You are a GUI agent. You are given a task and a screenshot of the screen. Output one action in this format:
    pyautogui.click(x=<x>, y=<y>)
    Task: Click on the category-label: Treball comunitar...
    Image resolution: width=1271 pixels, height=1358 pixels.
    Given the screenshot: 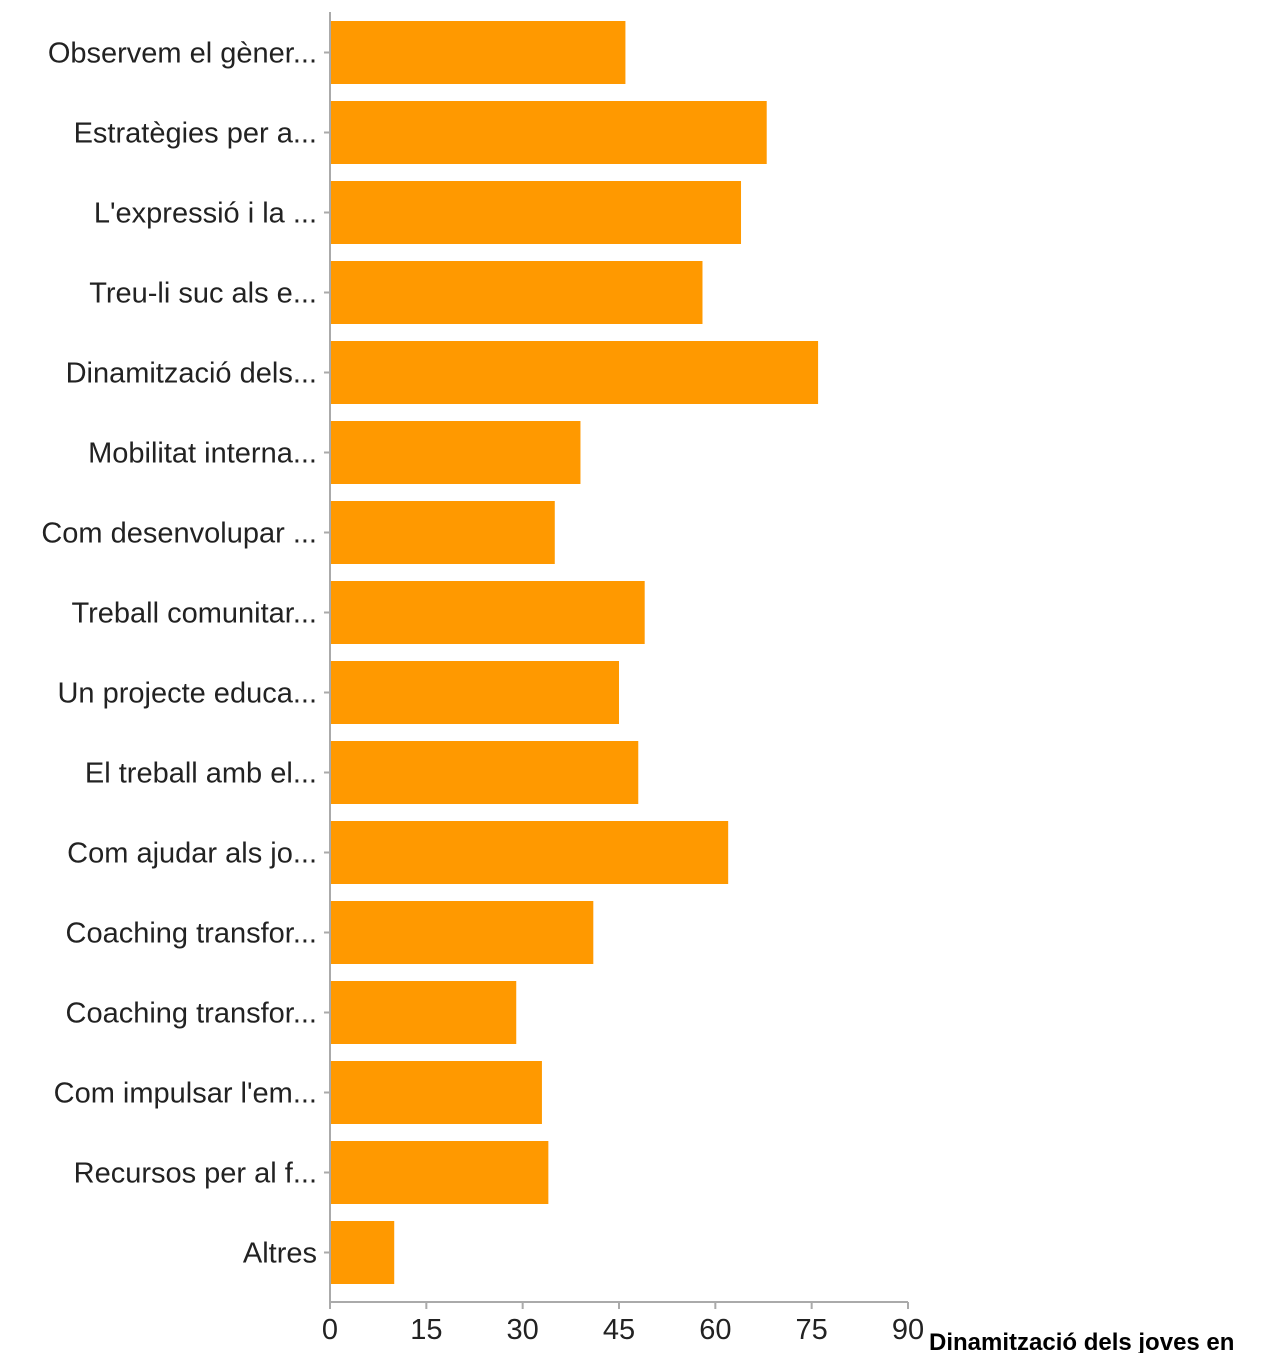 What is the action you would take?
    pyautogui.click(x=194, y=614)
    